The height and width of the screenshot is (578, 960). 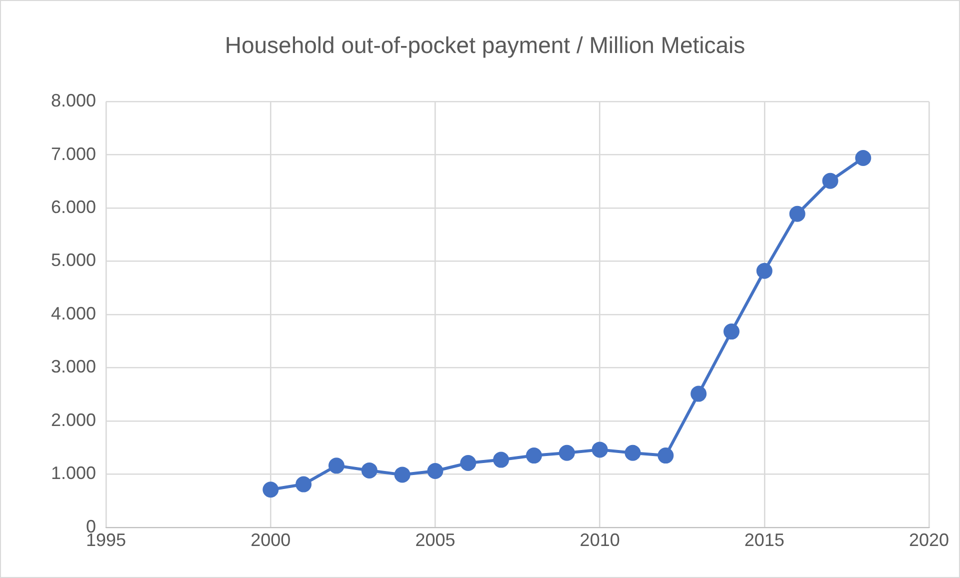 What do you see at coordinates (73, 207) in the screenshot?
I see `y-tick-label: 6.000` at bounding box center [73, 207].